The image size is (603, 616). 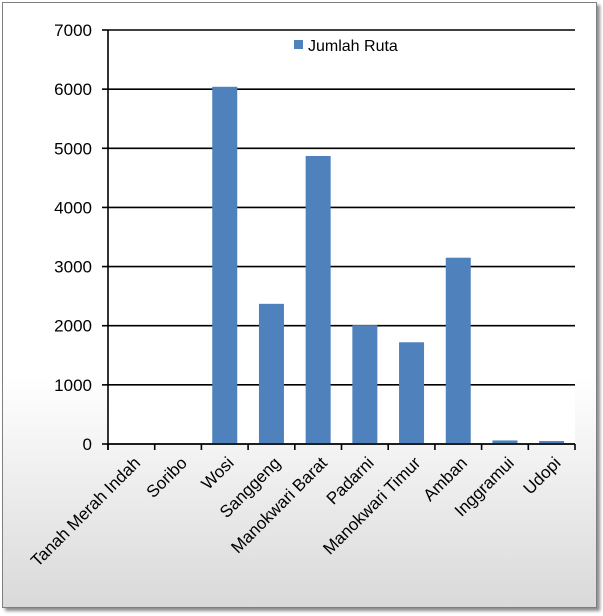 I want to click on x-tick-label: Udopi, so click(x=542, y=475).